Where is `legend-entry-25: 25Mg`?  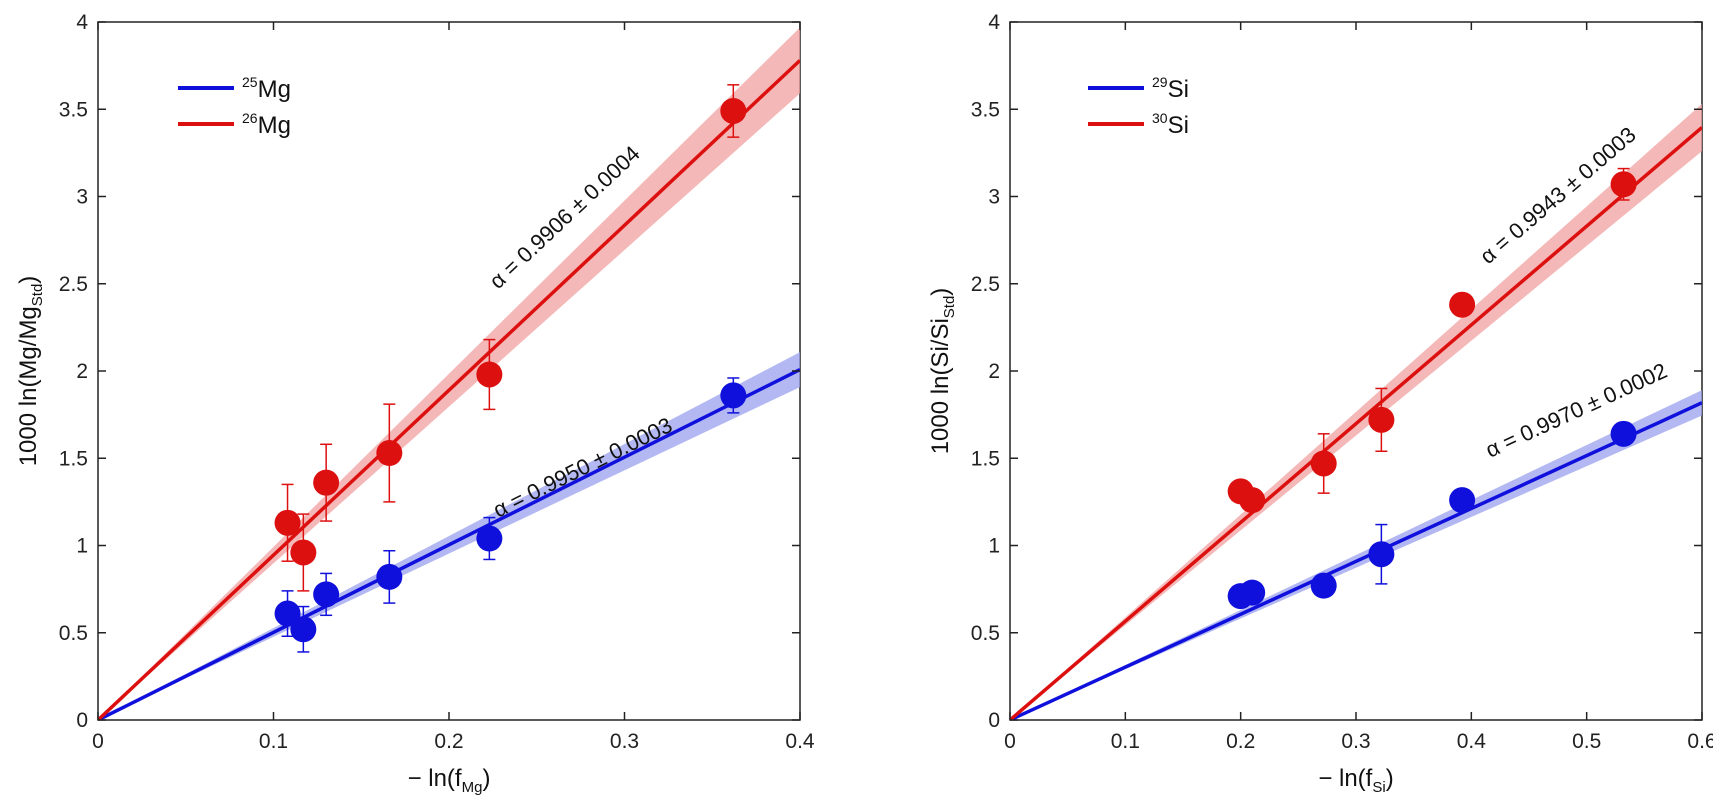 legend-entry-25: 25Mg is located at coordinates (234, 88).